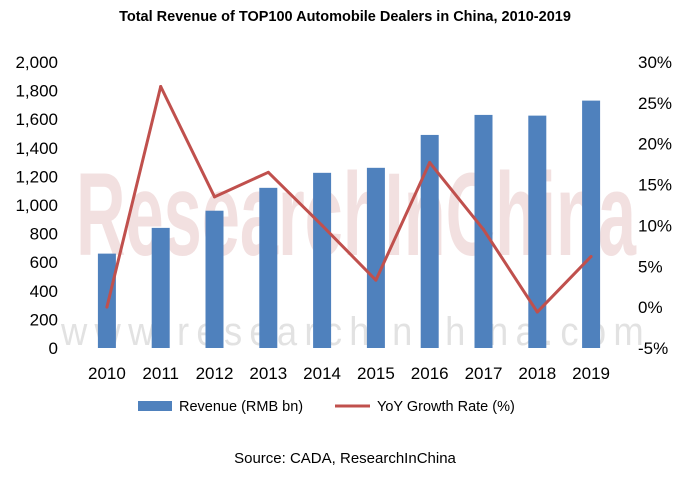 Image resolution: width=697 pixels, height=477 pixels. I want to click on bar-2014, so click(322, 260).